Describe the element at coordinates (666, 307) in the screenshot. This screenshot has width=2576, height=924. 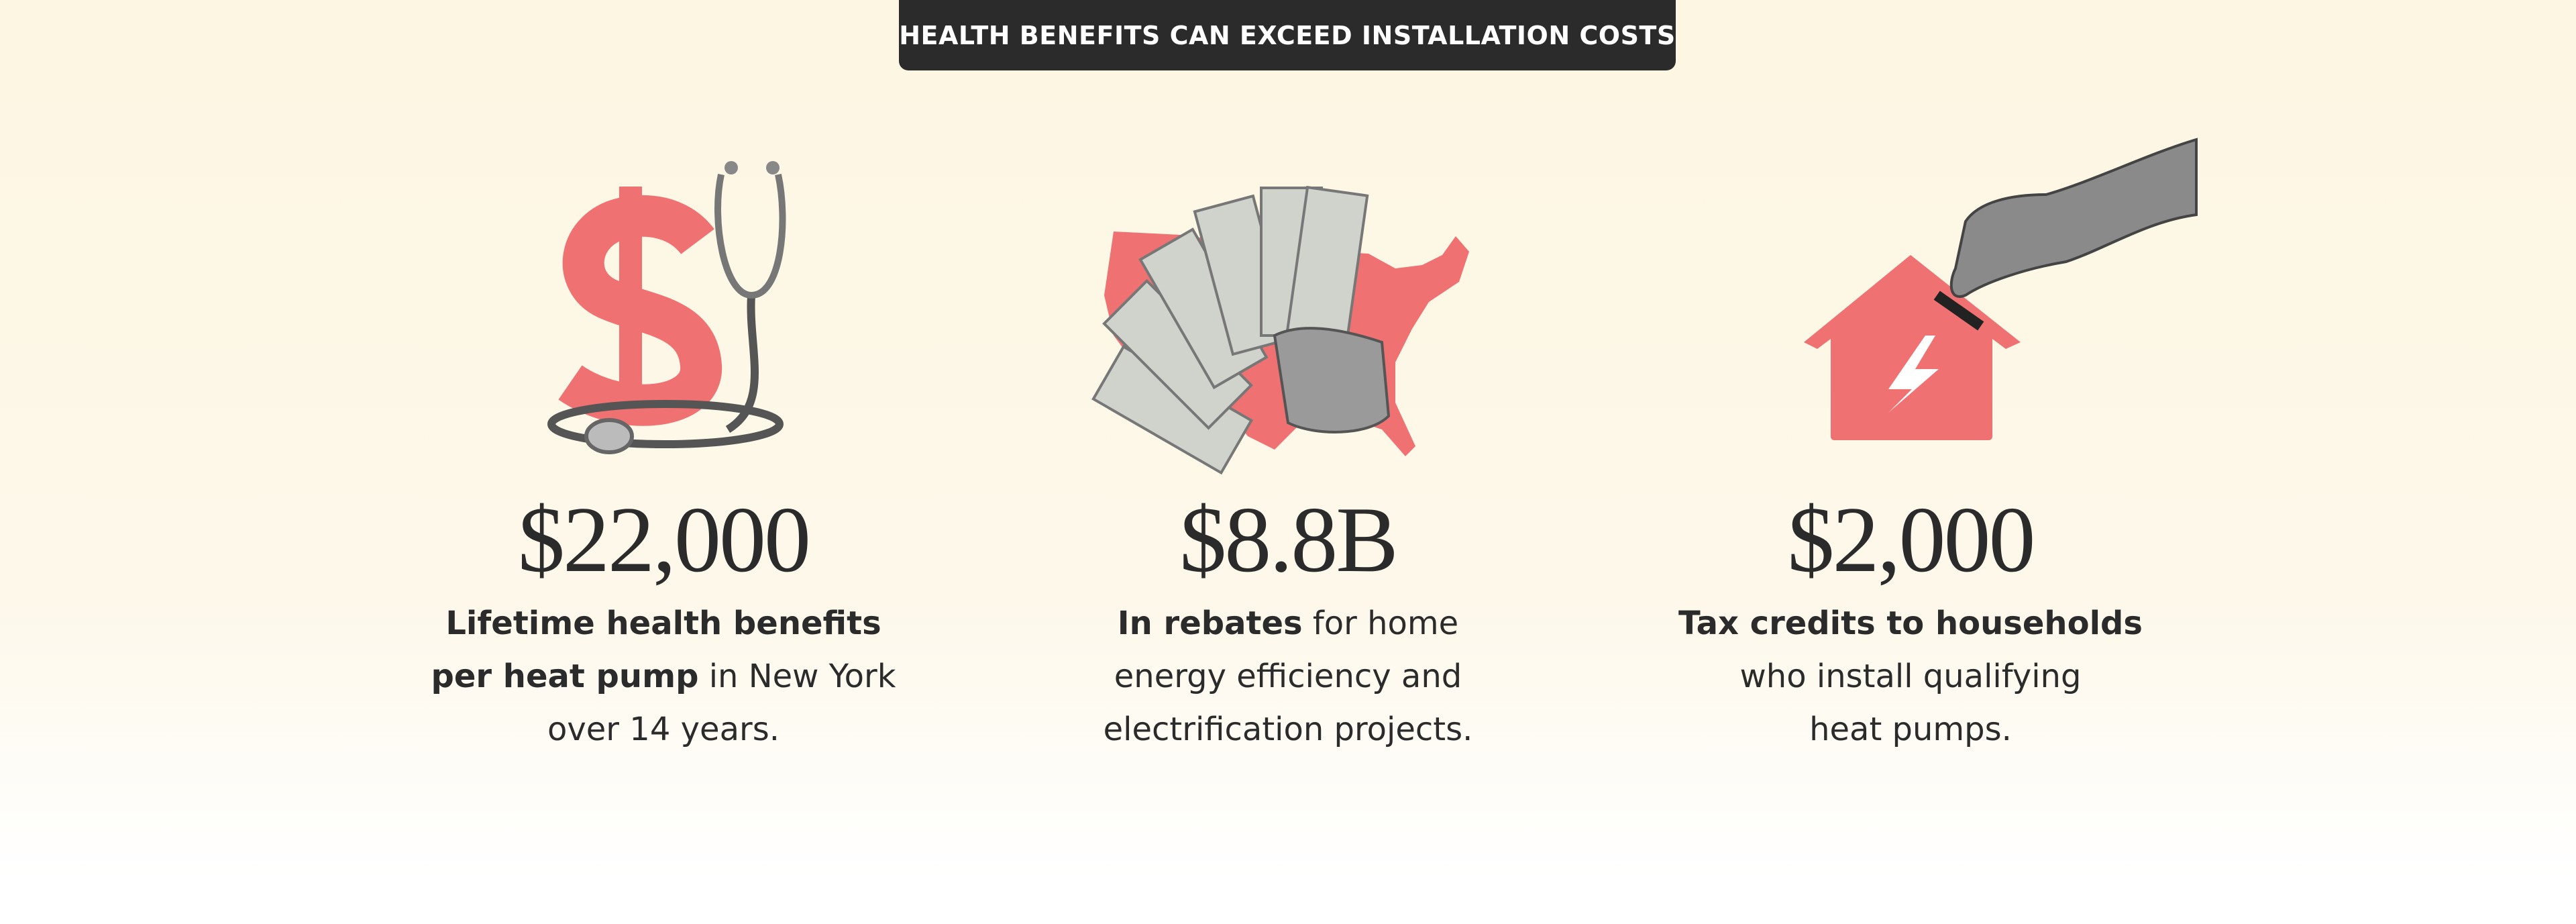
I see `icon-health` at that location.